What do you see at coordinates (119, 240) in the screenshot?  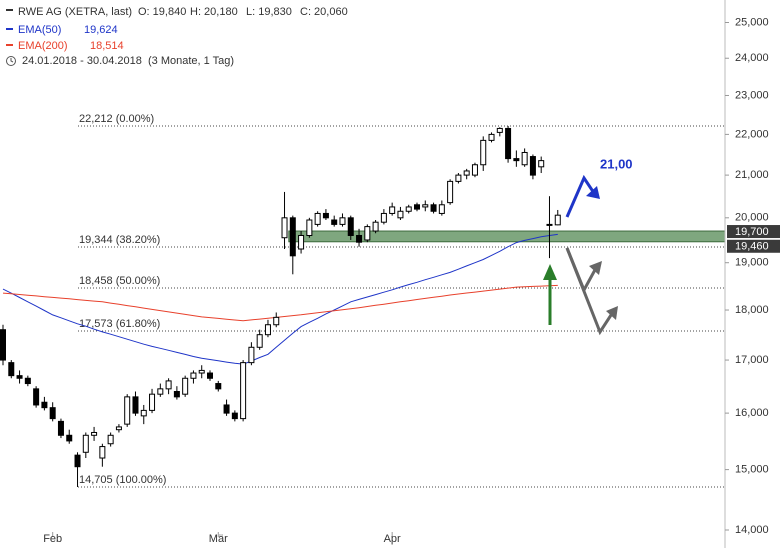 I see `fib-level-label: 19,344 (38.20%)` at bounding box center [119, 240].